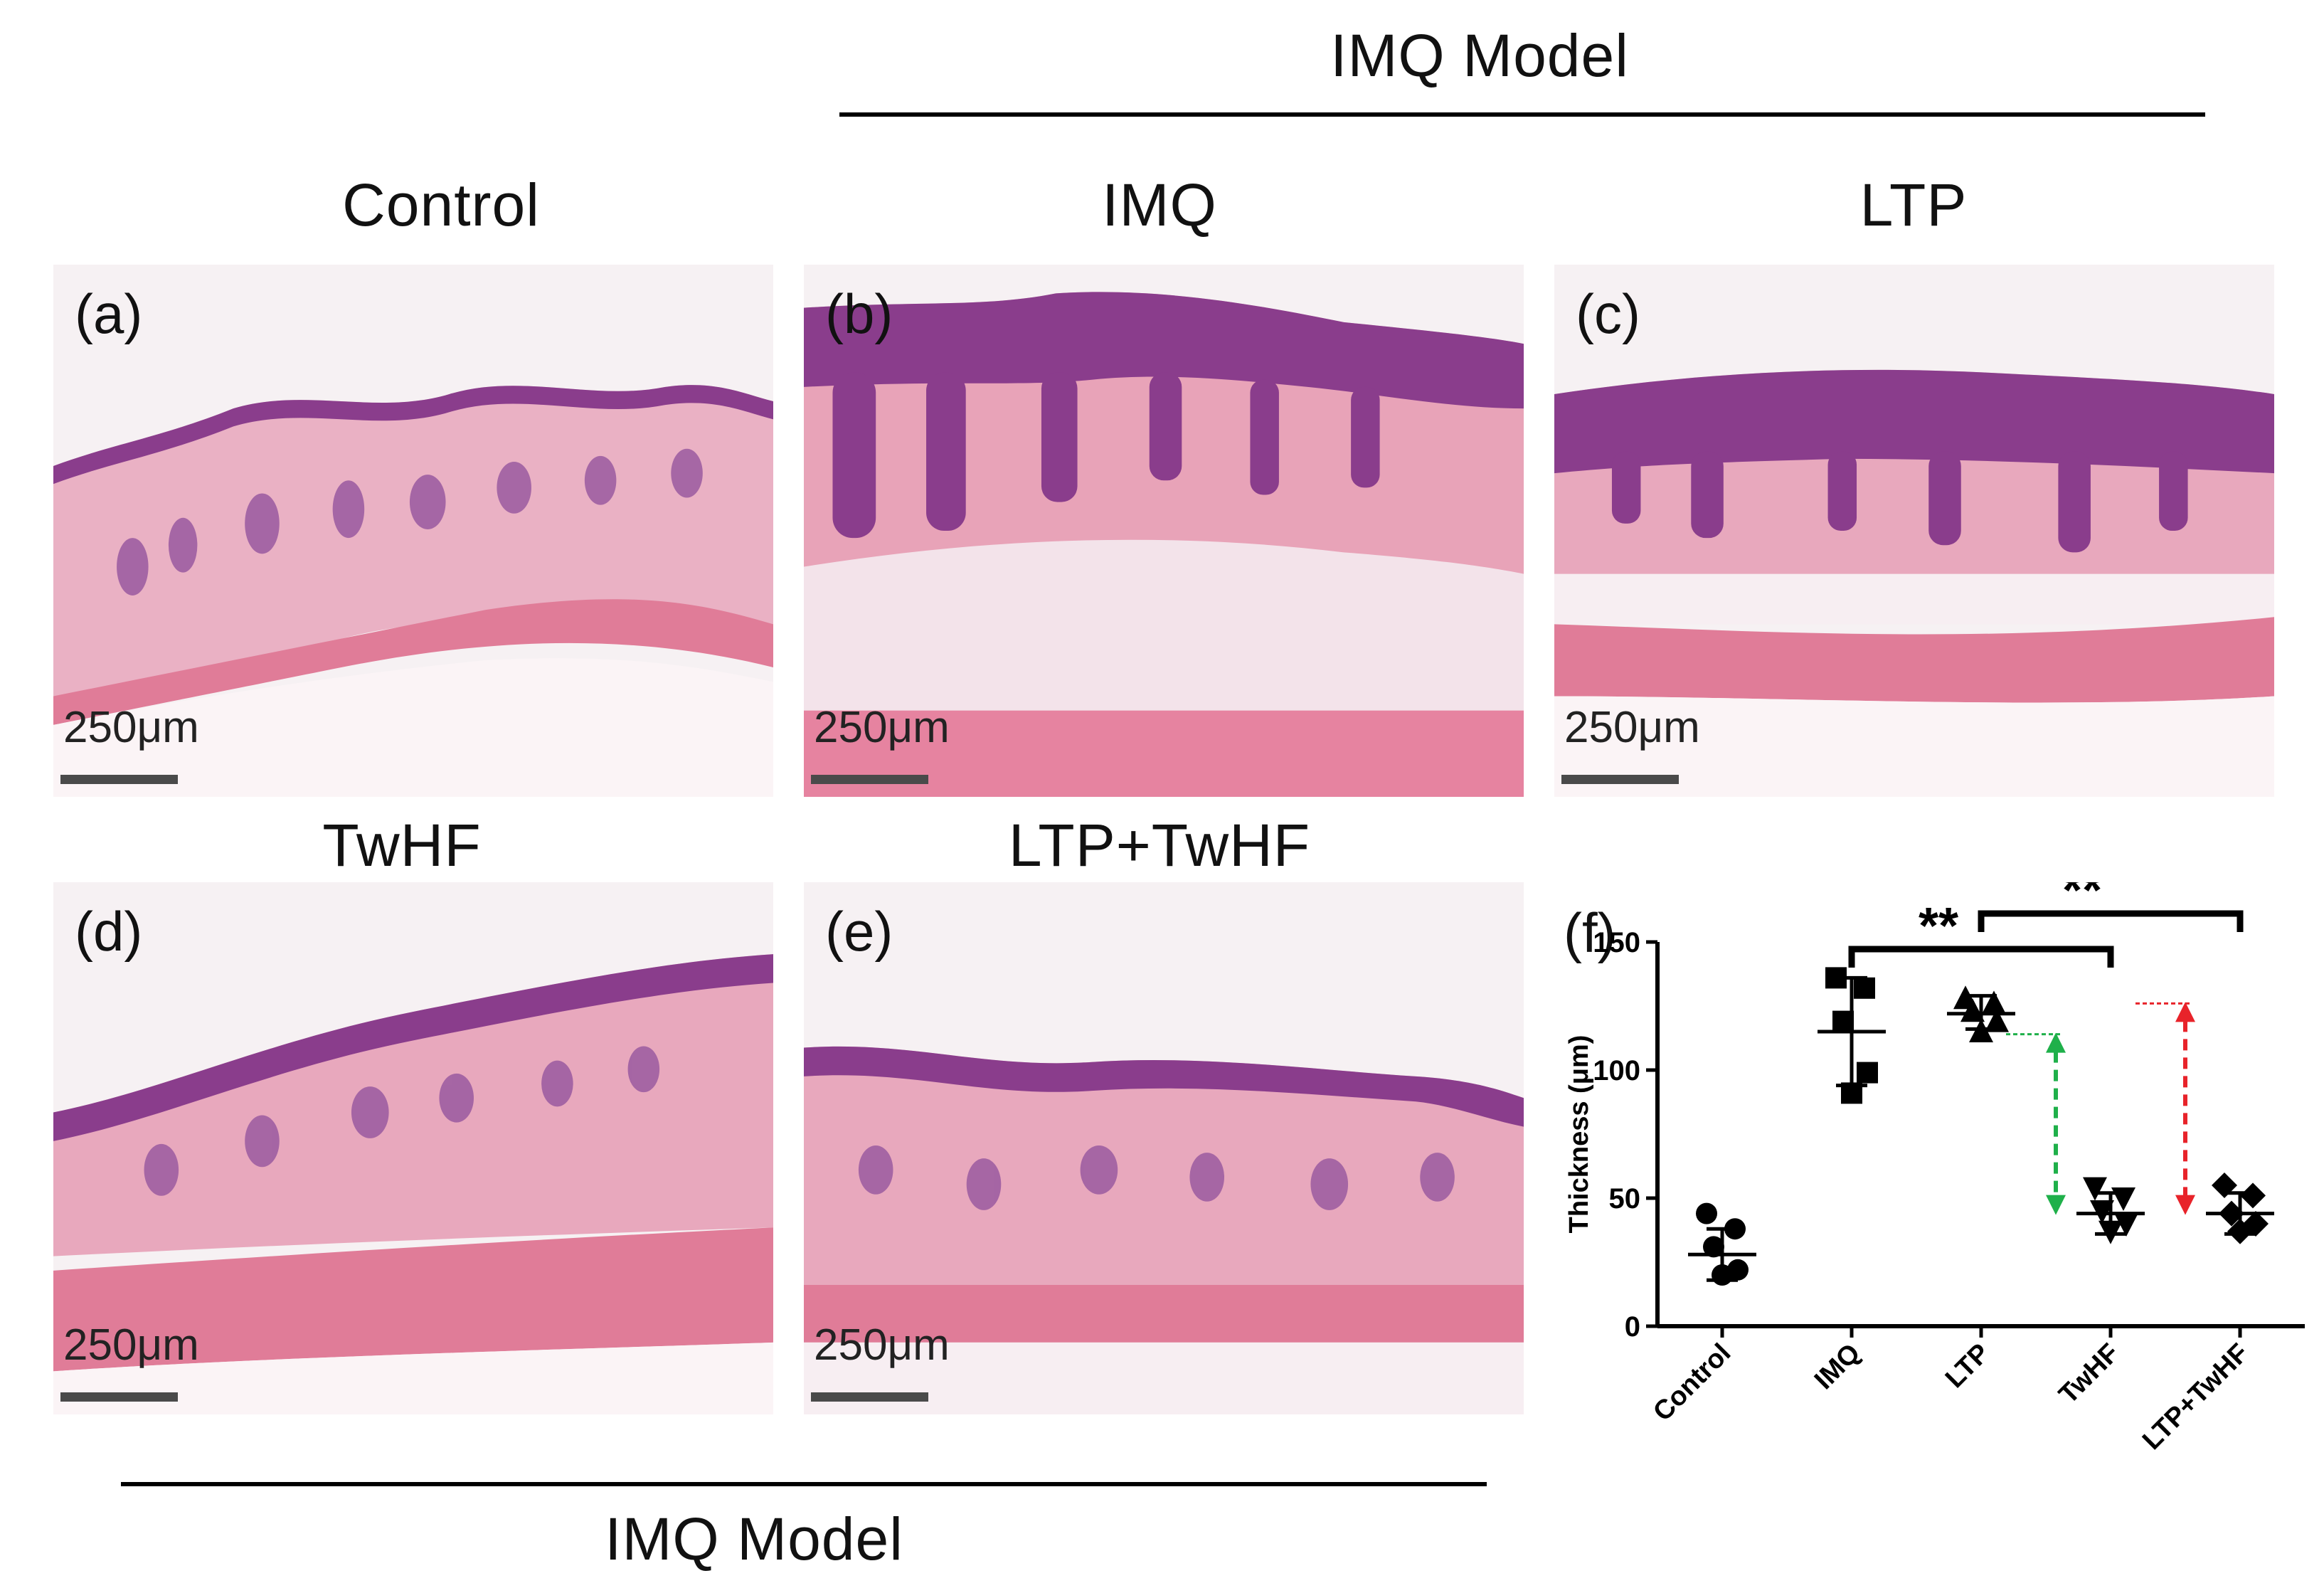  Describe the element at coordinates (1479, 55) in the screenshot. I see `imq-model-title-top: IMQ Model` at that location.